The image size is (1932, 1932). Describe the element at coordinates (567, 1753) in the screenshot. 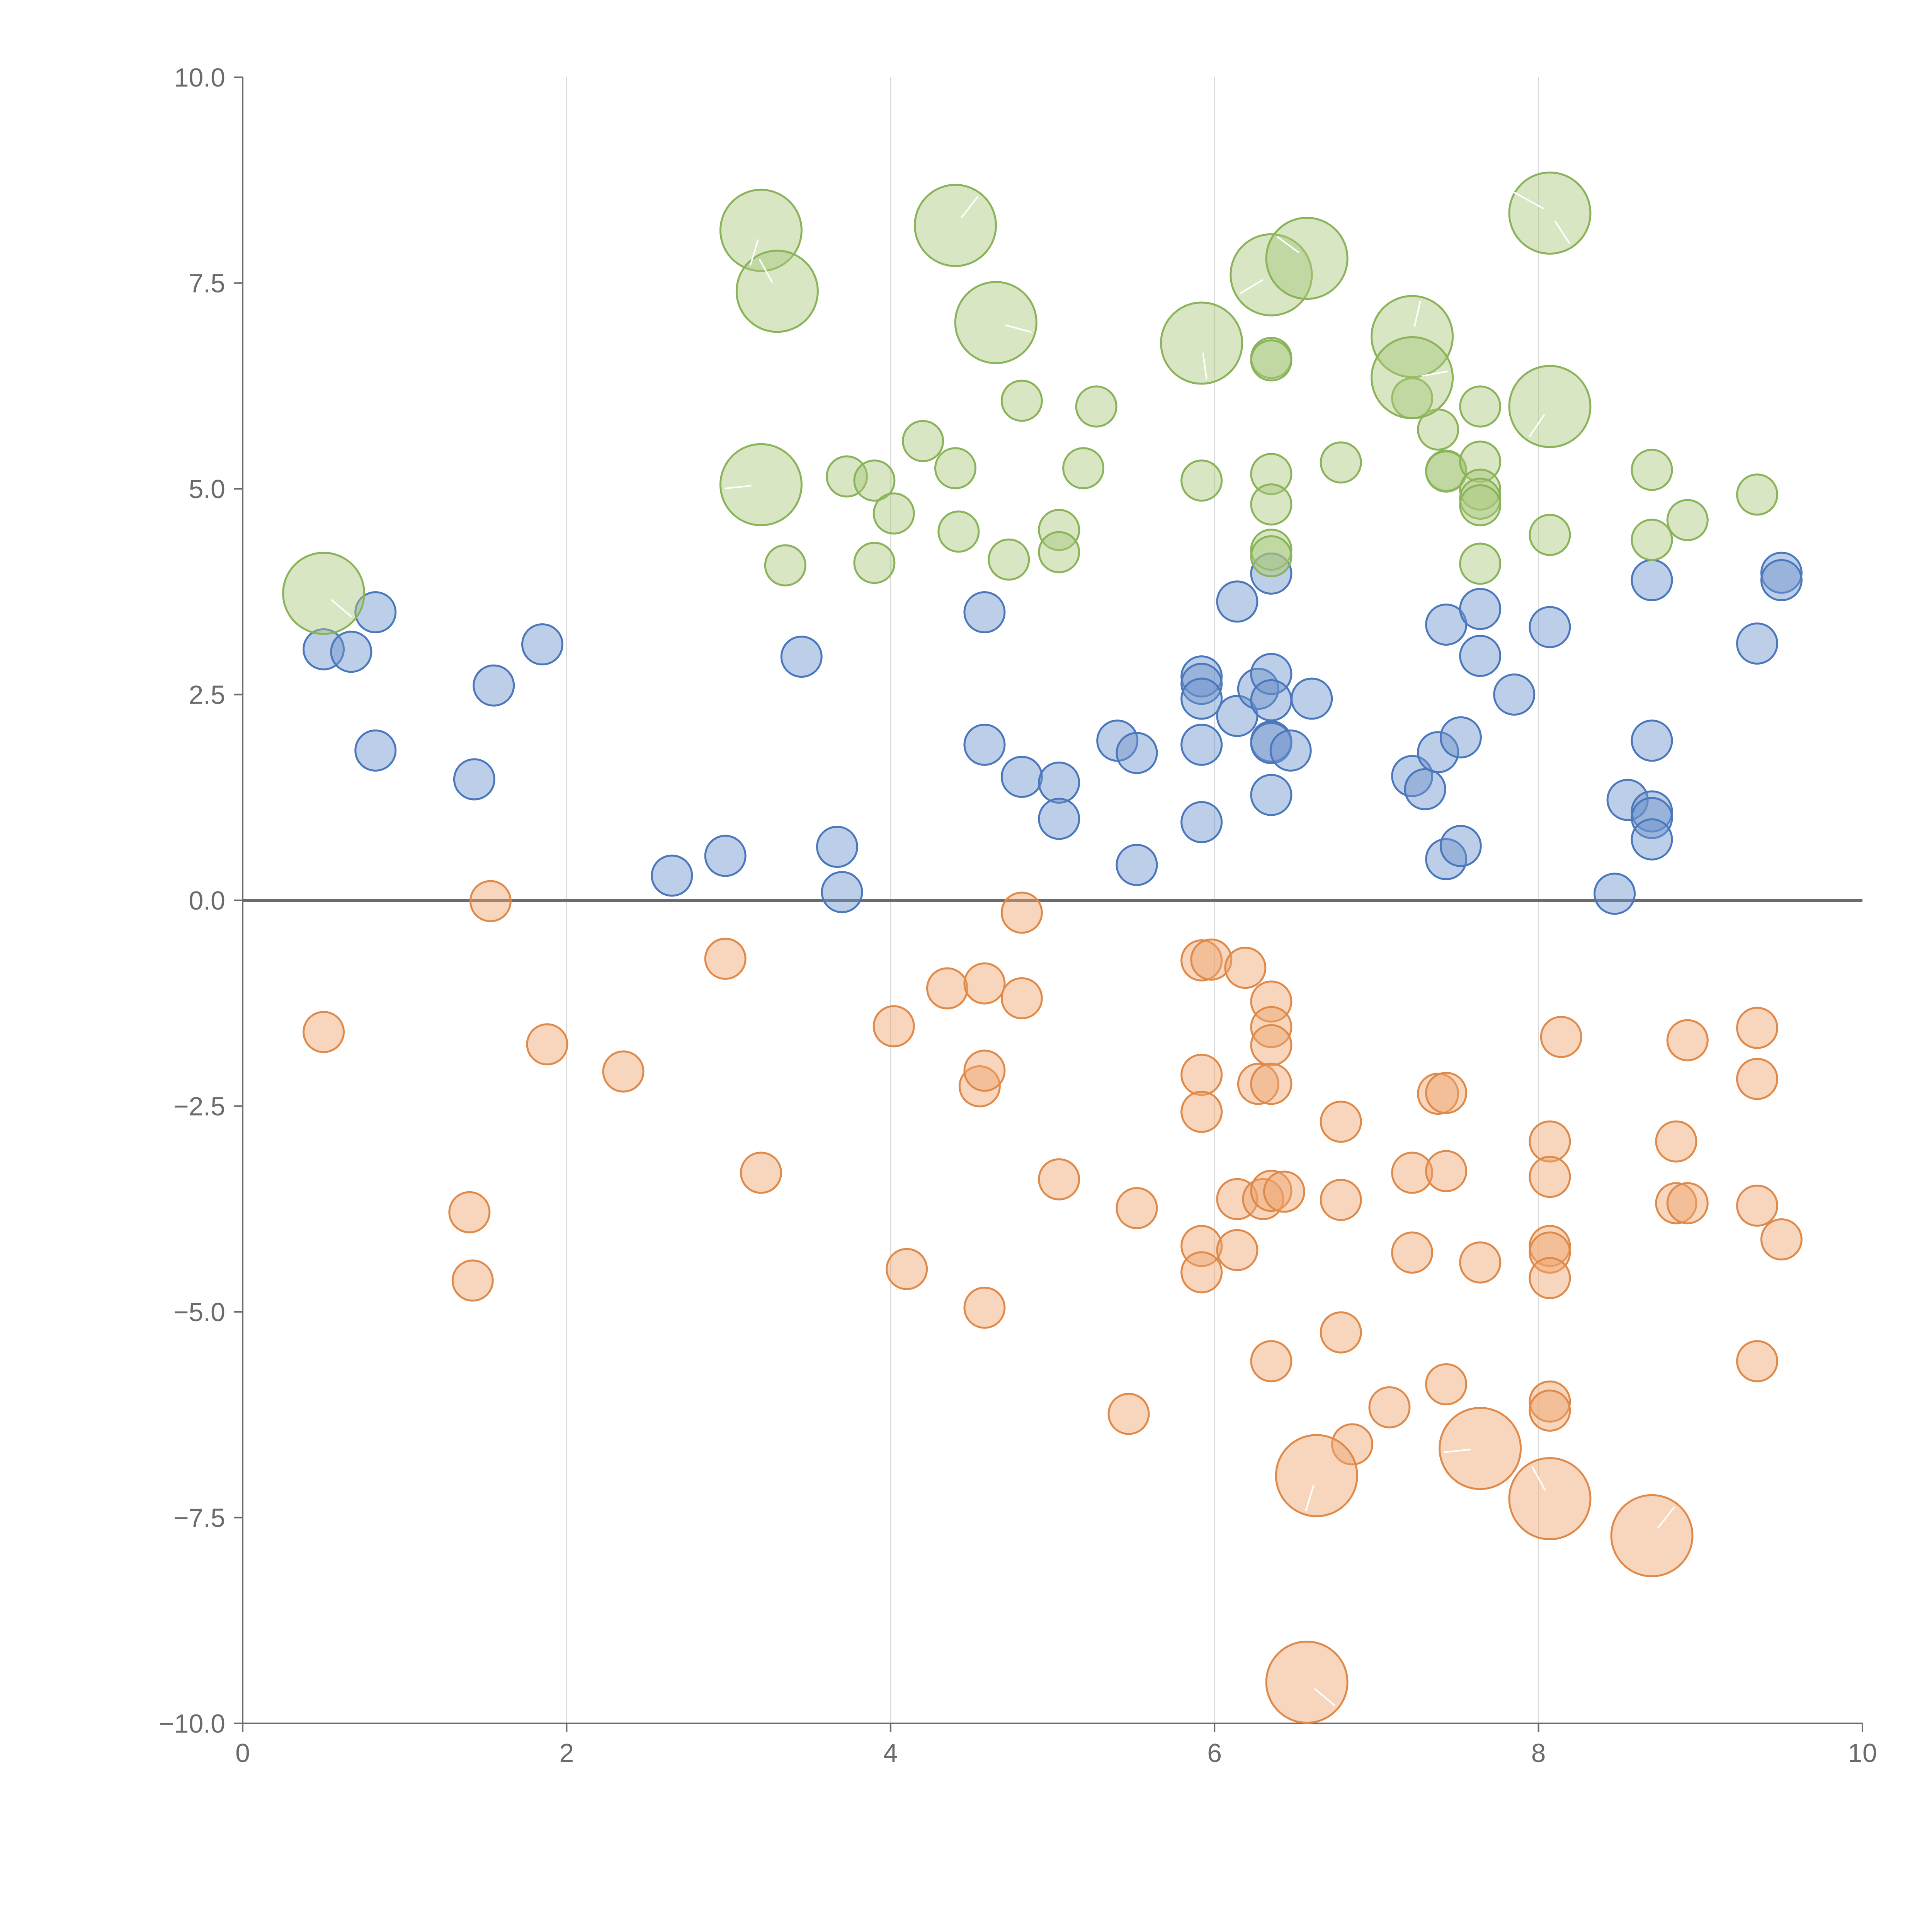

I see `x-tick-label: 2` at that location.